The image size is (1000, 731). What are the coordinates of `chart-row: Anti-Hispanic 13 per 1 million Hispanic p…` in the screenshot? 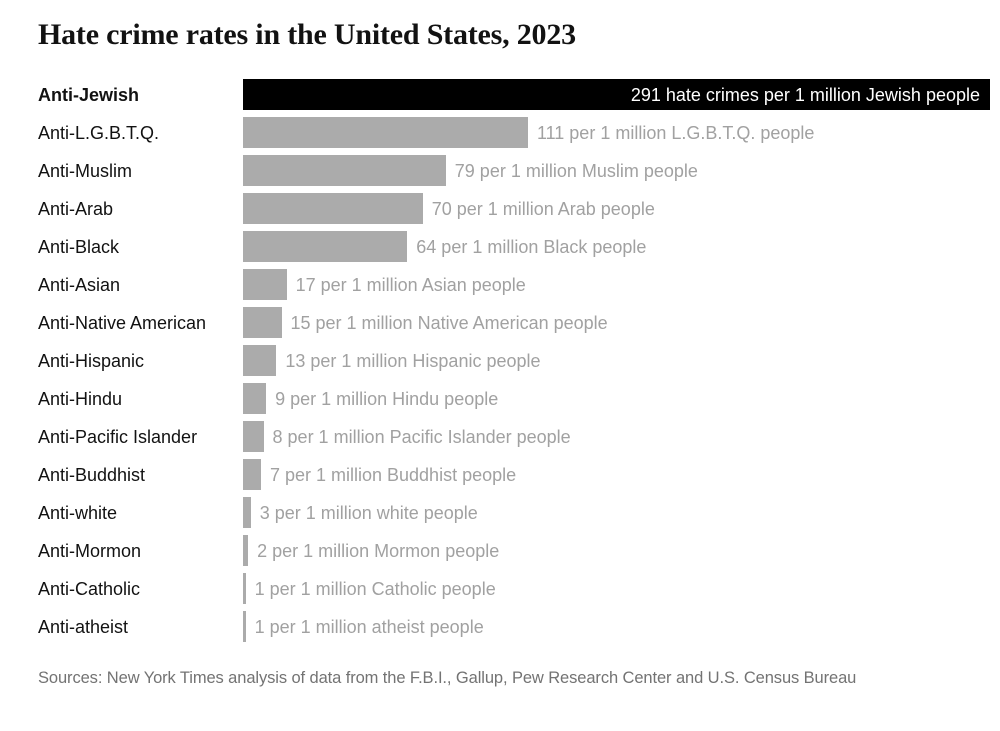 It's located at (514, 360).